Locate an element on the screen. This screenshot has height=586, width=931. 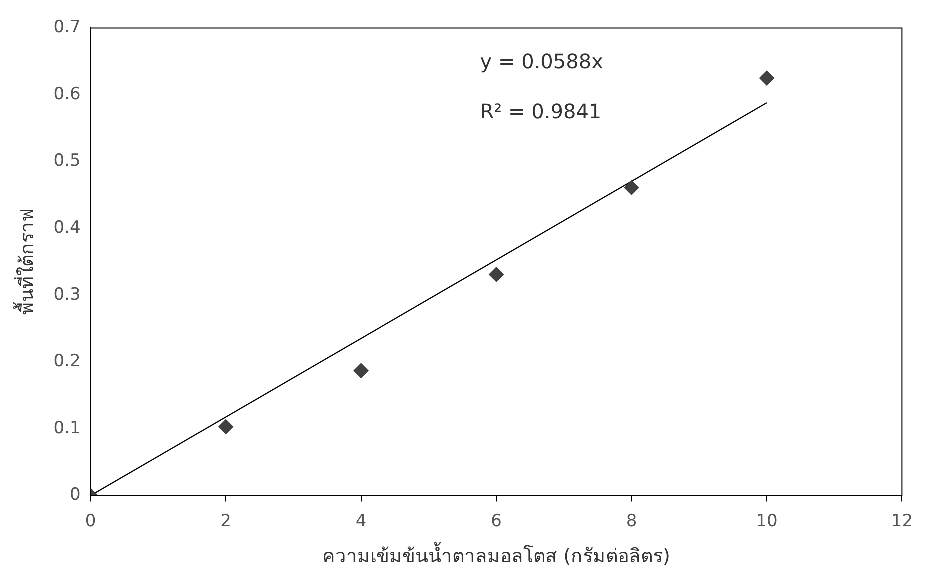
x-tick-label: 10 is located at coordinates (767, 521).